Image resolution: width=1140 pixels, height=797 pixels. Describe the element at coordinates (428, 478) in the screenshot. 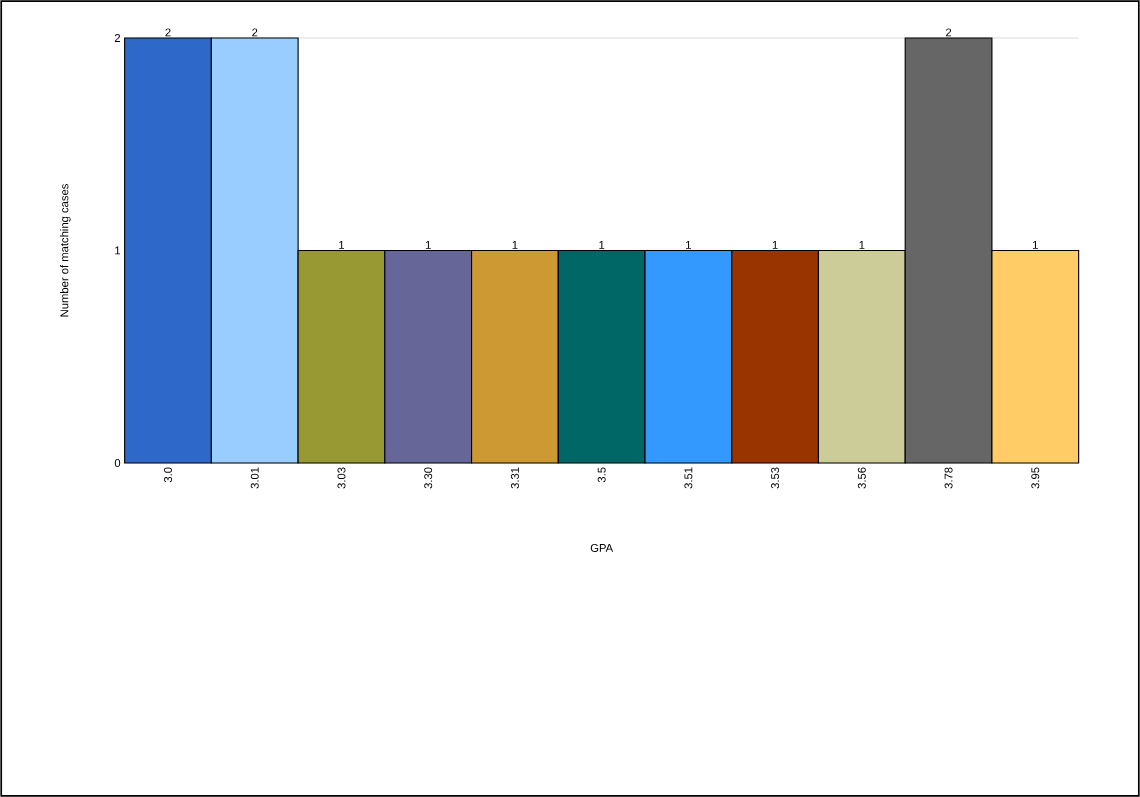

I see `x-tick-label: 3.30` at that location.